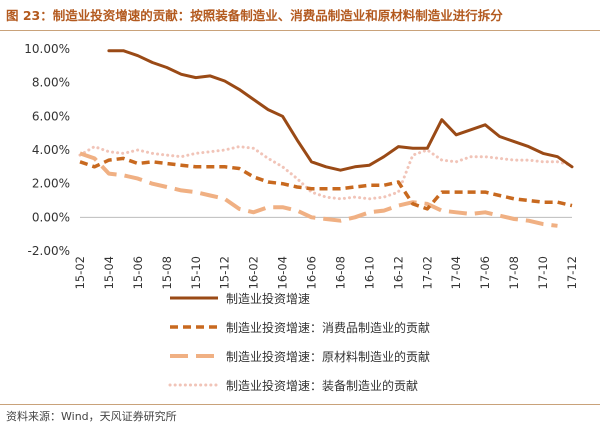 The width and height of the screenshot is (600, 430). I want to click on x-tick-label: 2017-12, so click(572, 273).